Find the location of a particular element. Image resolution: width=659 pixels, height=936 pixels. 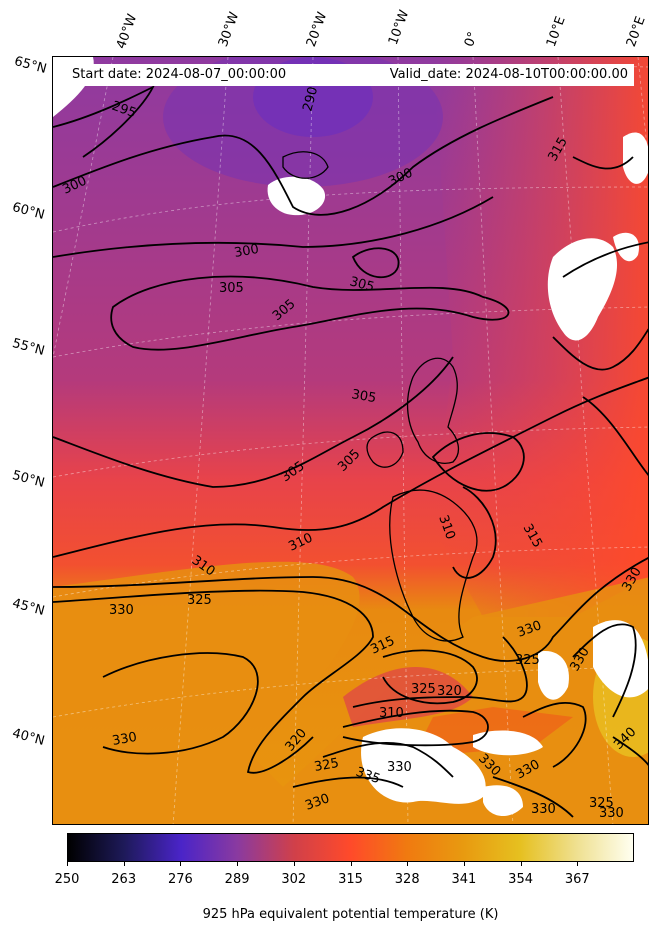

lon-label-20w: 20°W is located at coordinates (317, 29).